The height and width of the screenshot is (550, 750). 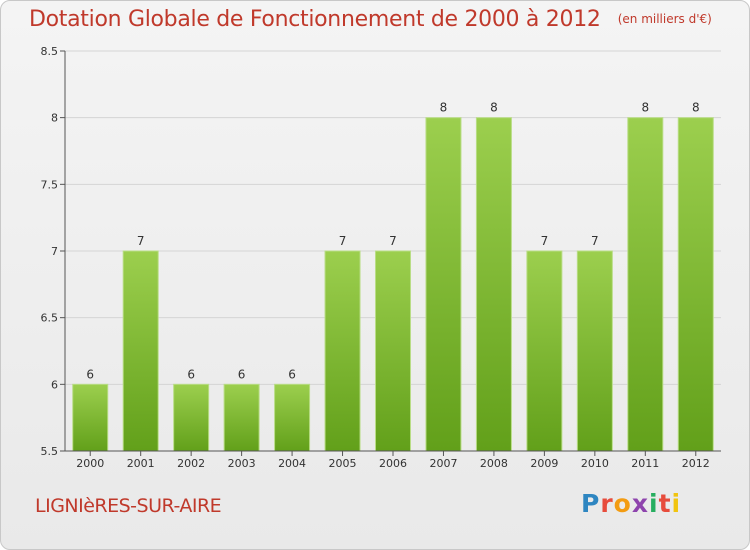 What do you see at coordinates (665, 503) in the screenshot?
I see `logo-letter: t` at bounding box center [665, 503].